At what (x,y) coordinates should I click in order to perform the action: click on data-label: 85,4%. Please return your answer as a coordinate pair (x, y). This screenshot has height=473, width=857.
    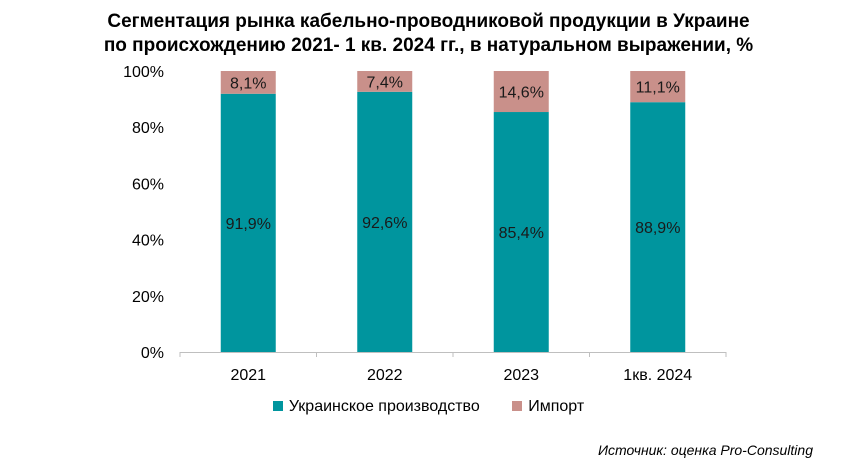
    Looking at the image, I should click on (521, 233).